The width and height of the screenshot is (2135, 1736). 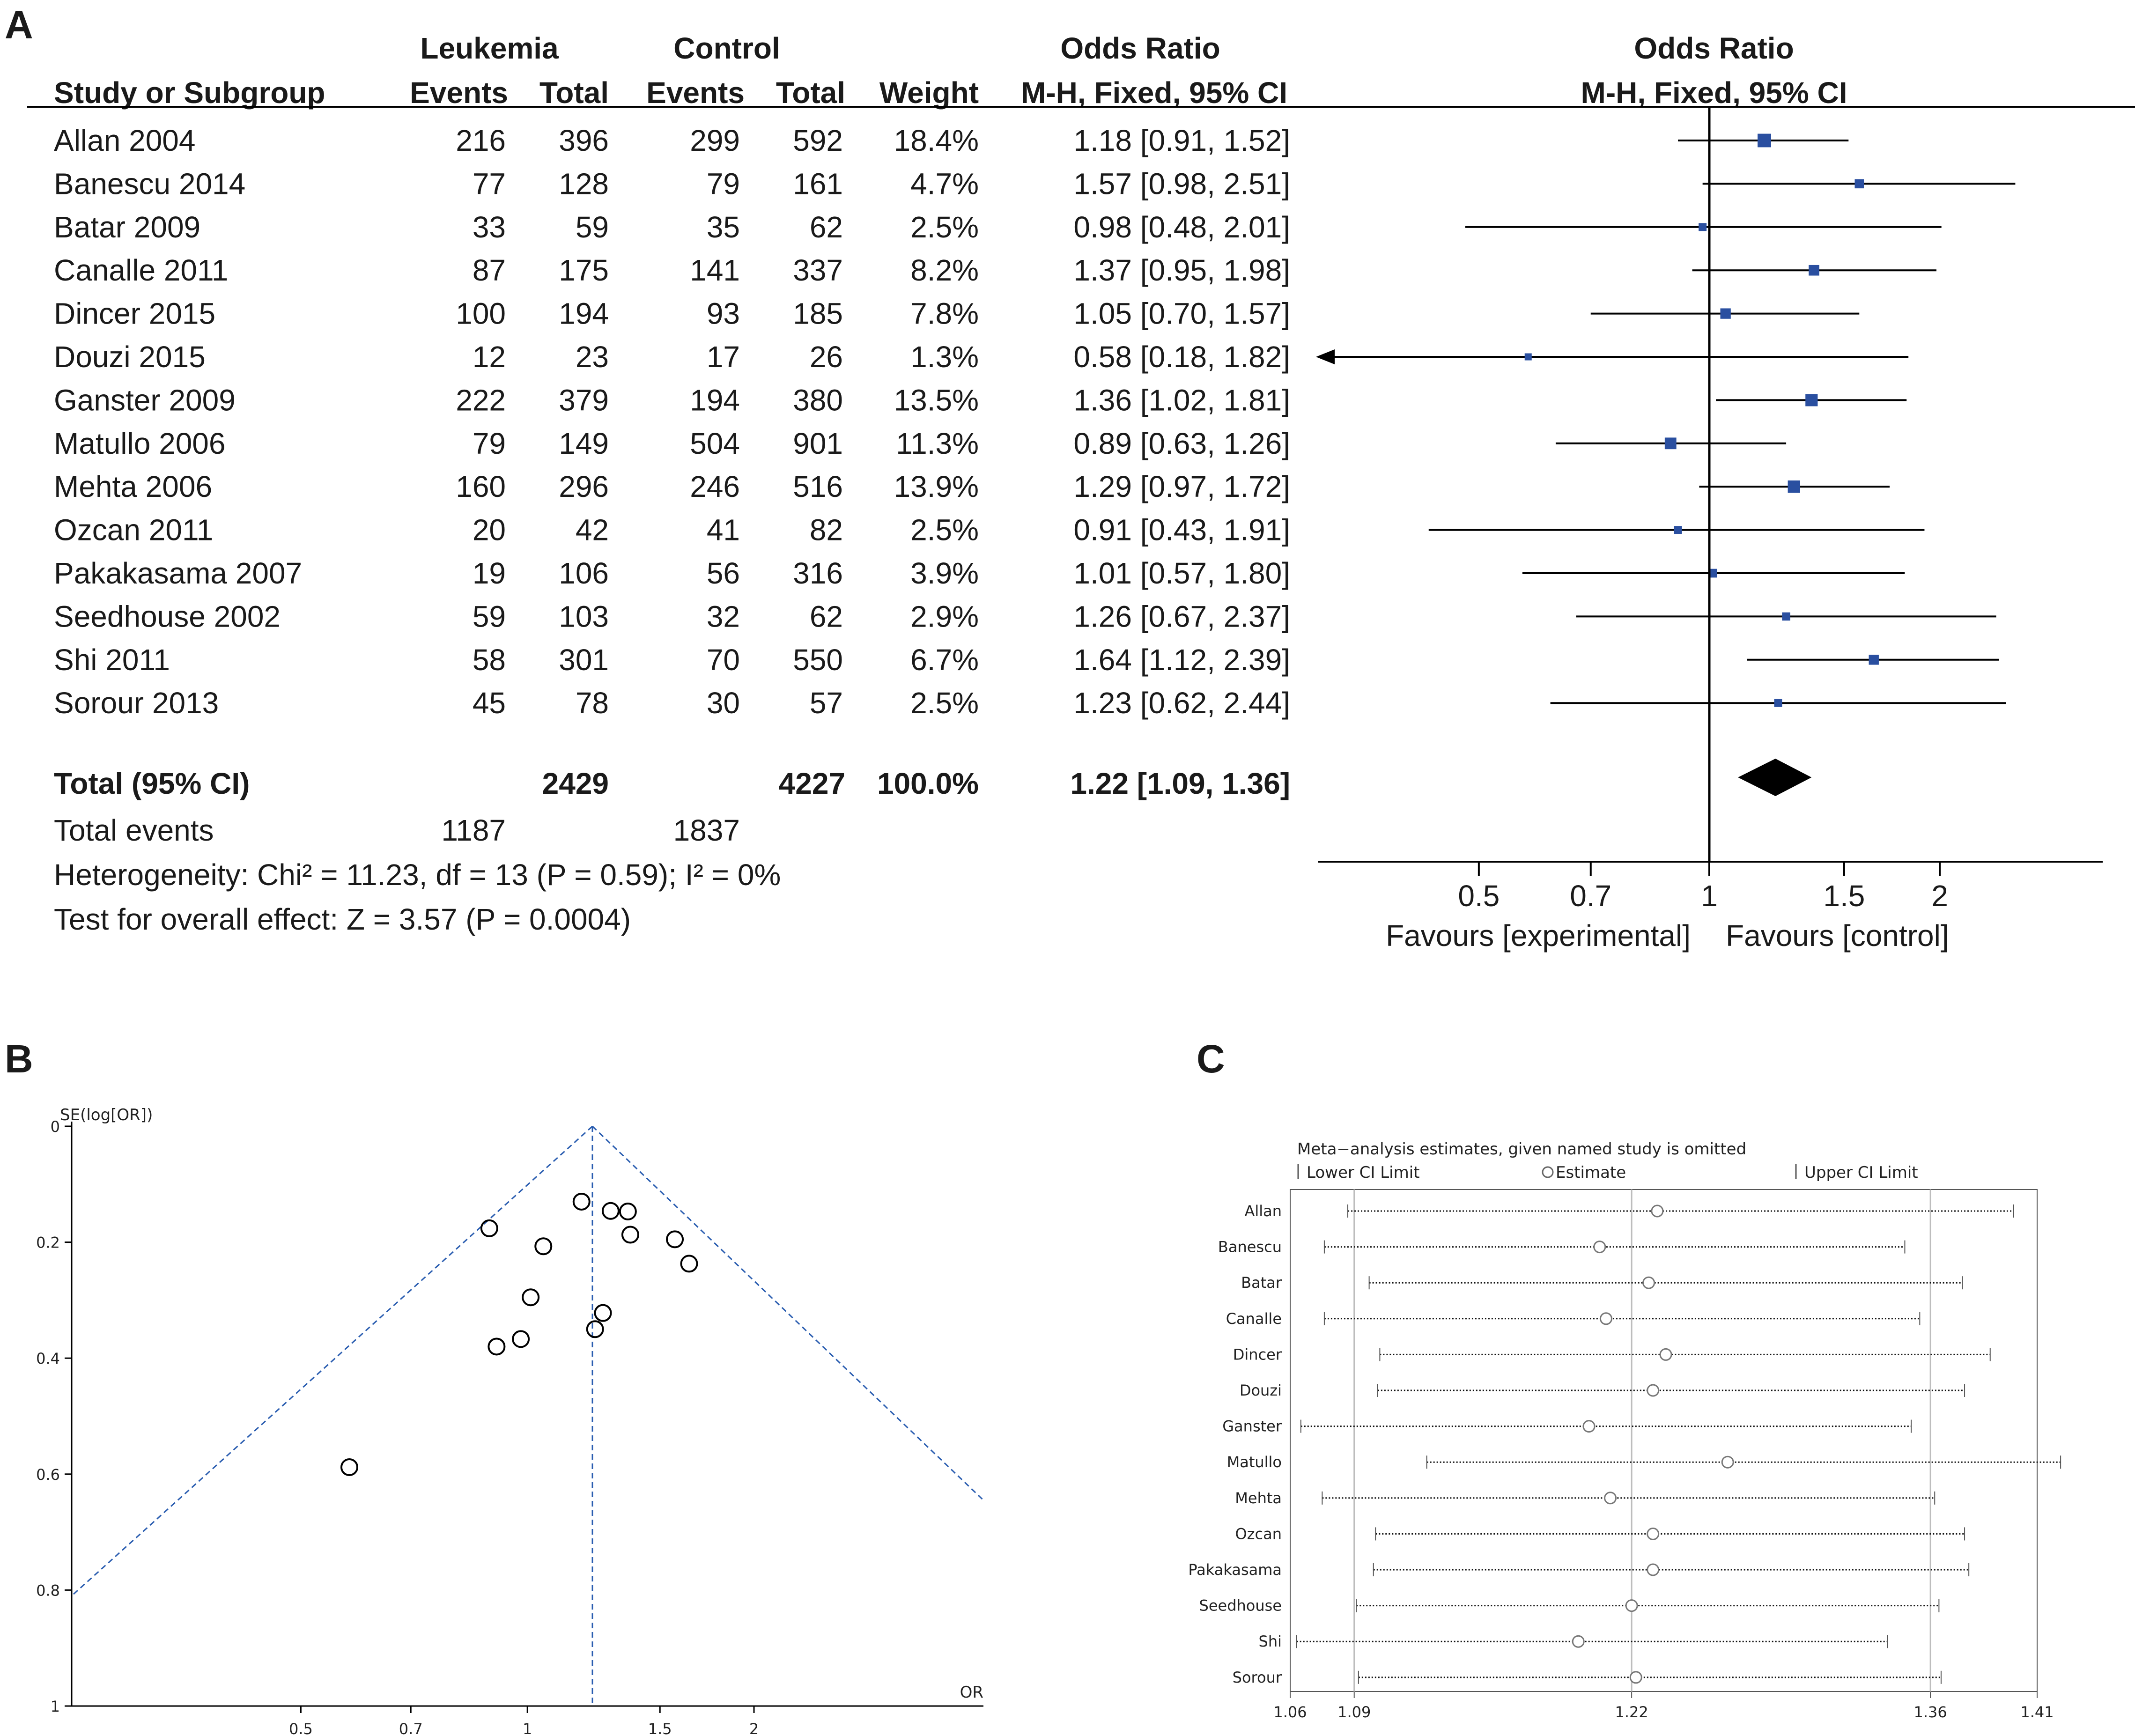 What do you see at coordinates (1479, 896) in the screenshot?
I see `forest-x-tick-label: 0.5` at bounding box center [1479, 896].